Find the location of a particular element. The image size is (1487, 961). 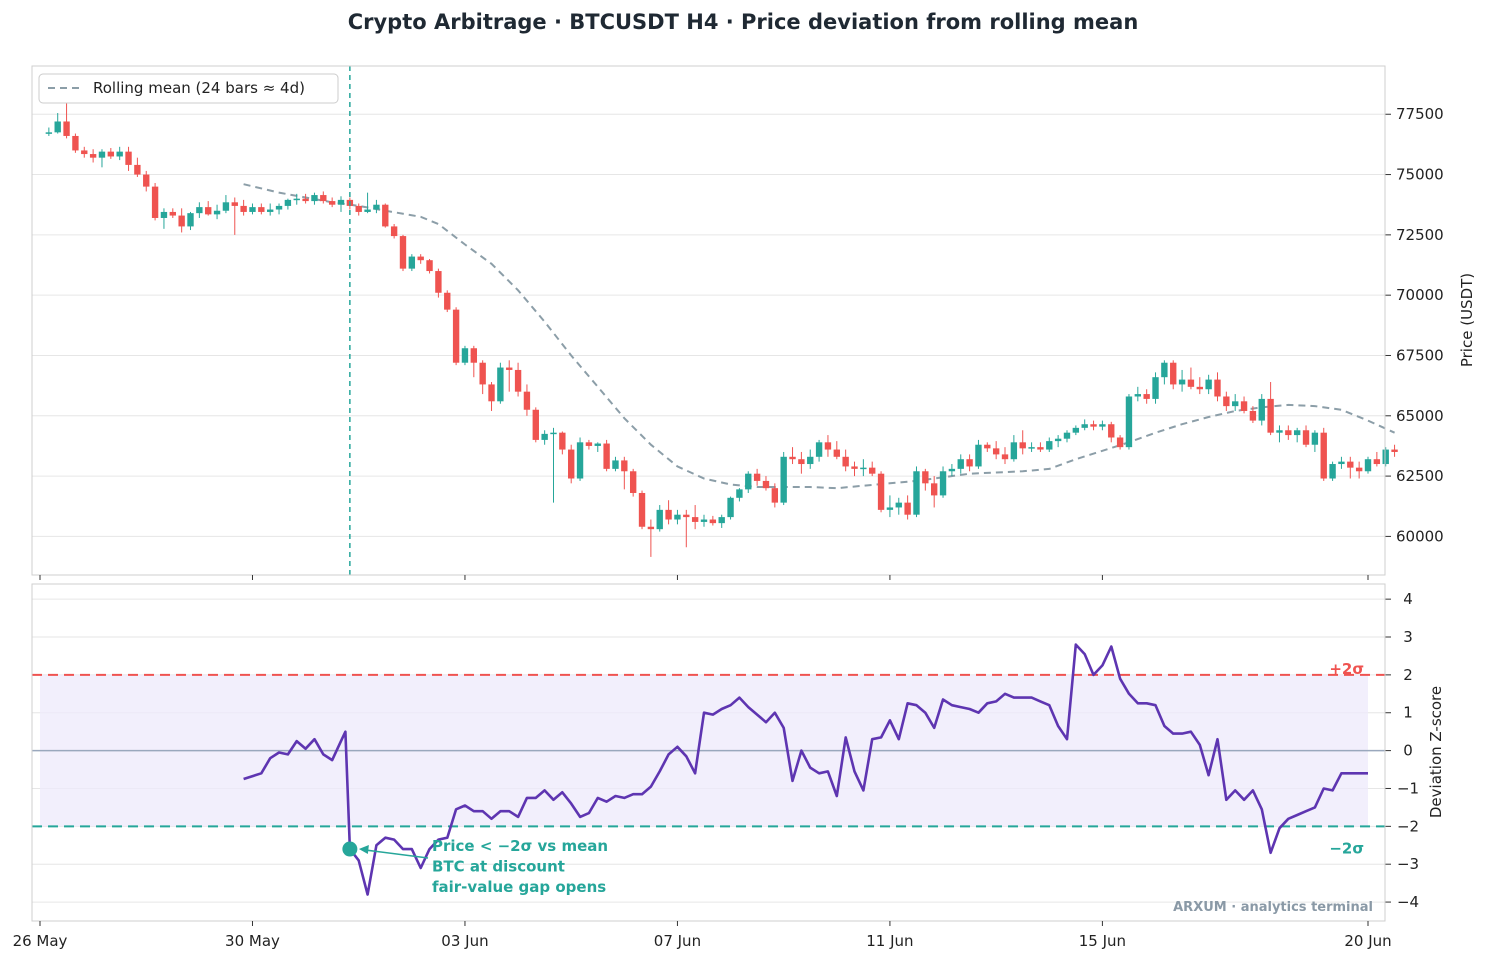

zscore-ytick-label: 2 is located at coordinates (1408, 675).